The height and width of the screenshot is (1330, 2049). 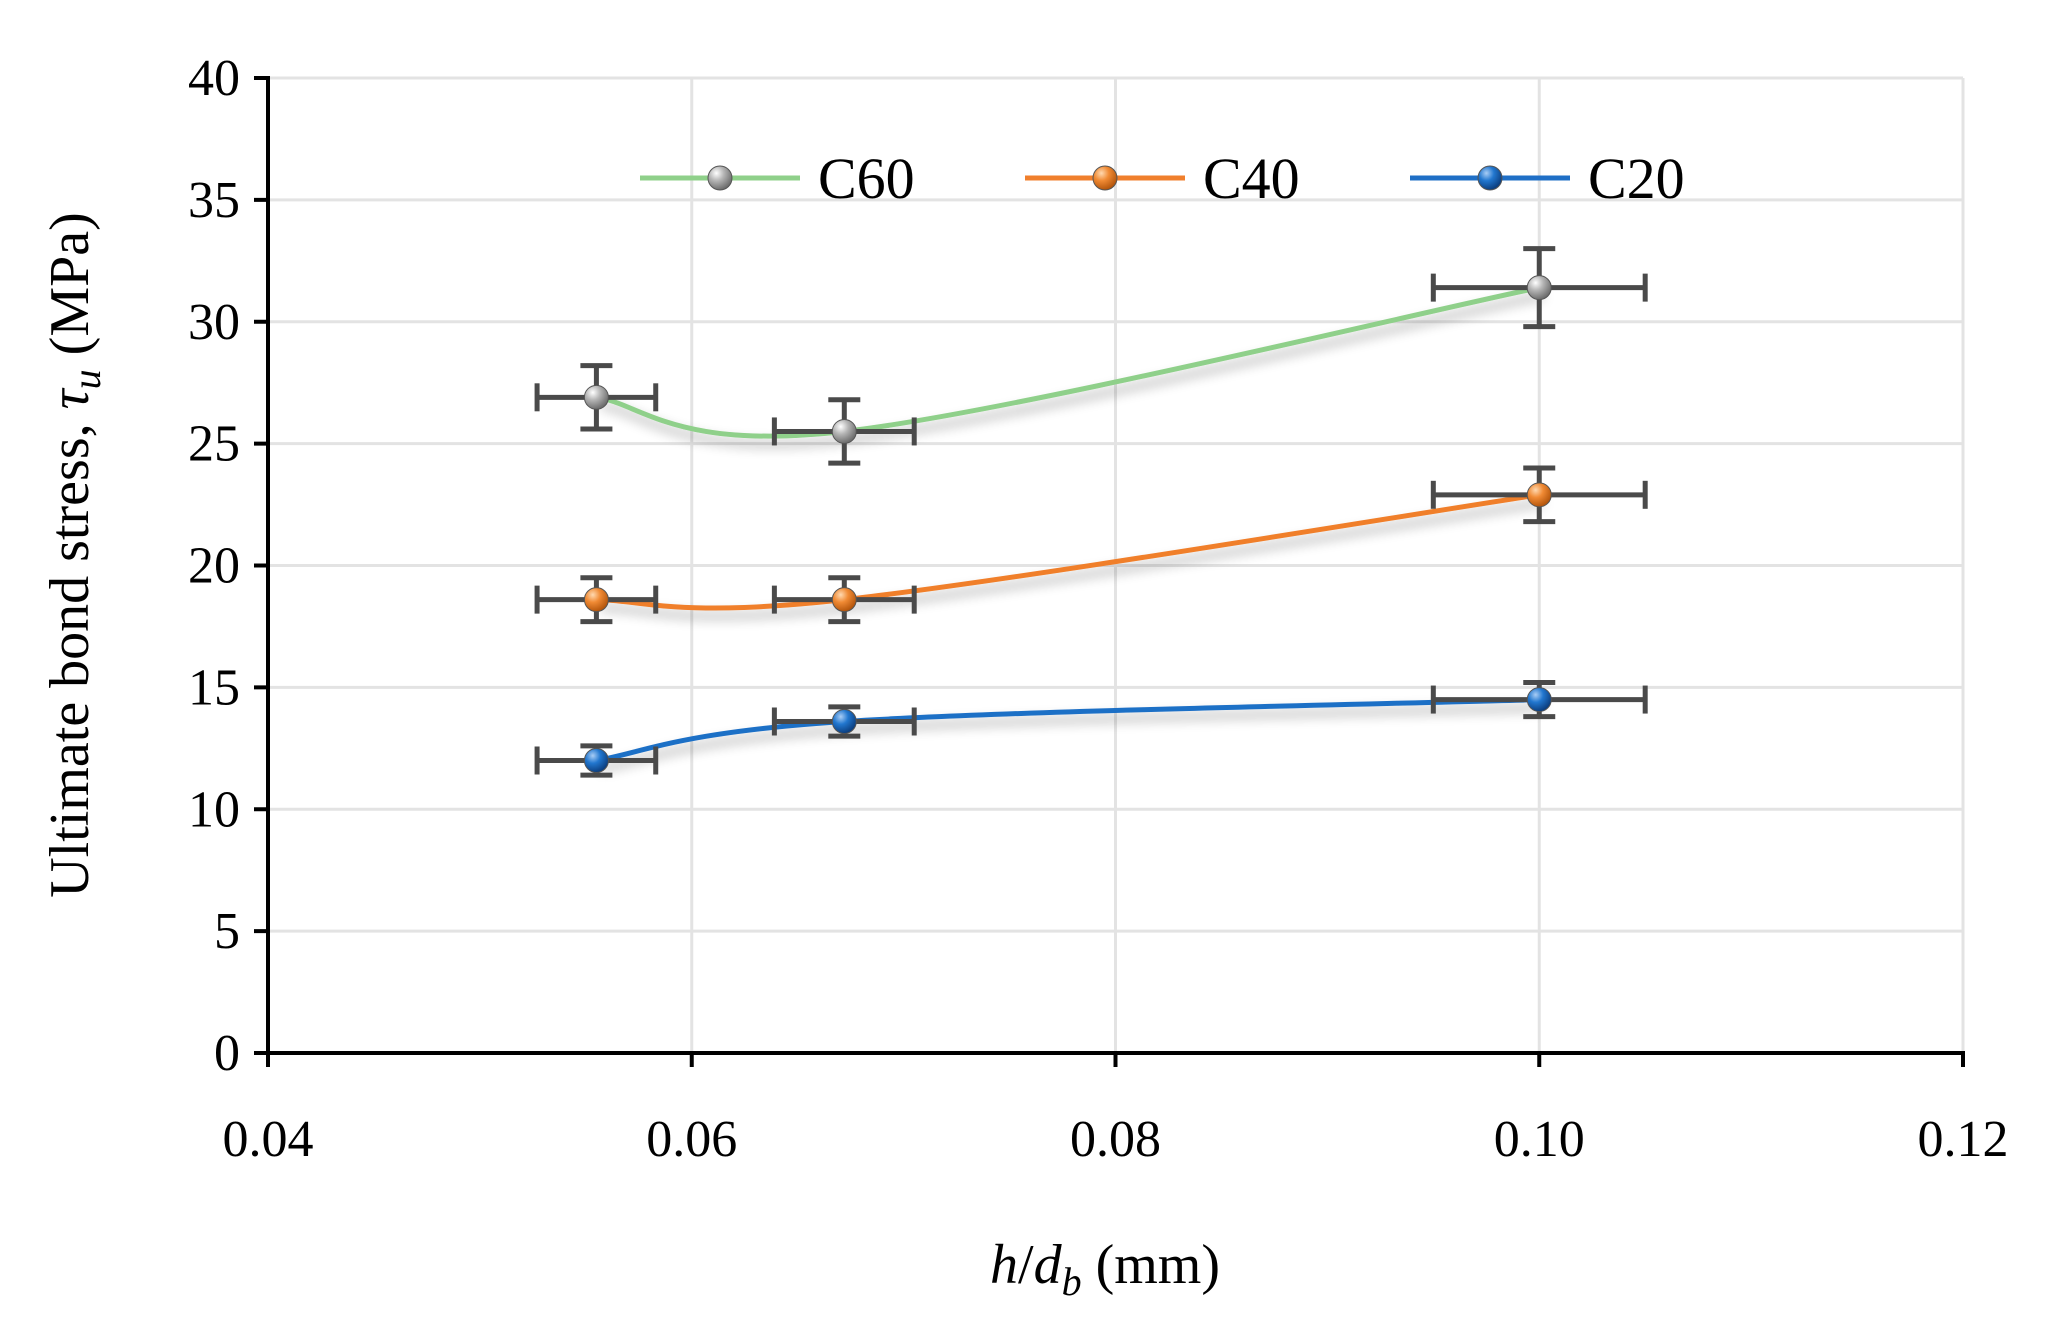 I want to click on x-tick-label: 0.12, so click(x=1963, y=1139).